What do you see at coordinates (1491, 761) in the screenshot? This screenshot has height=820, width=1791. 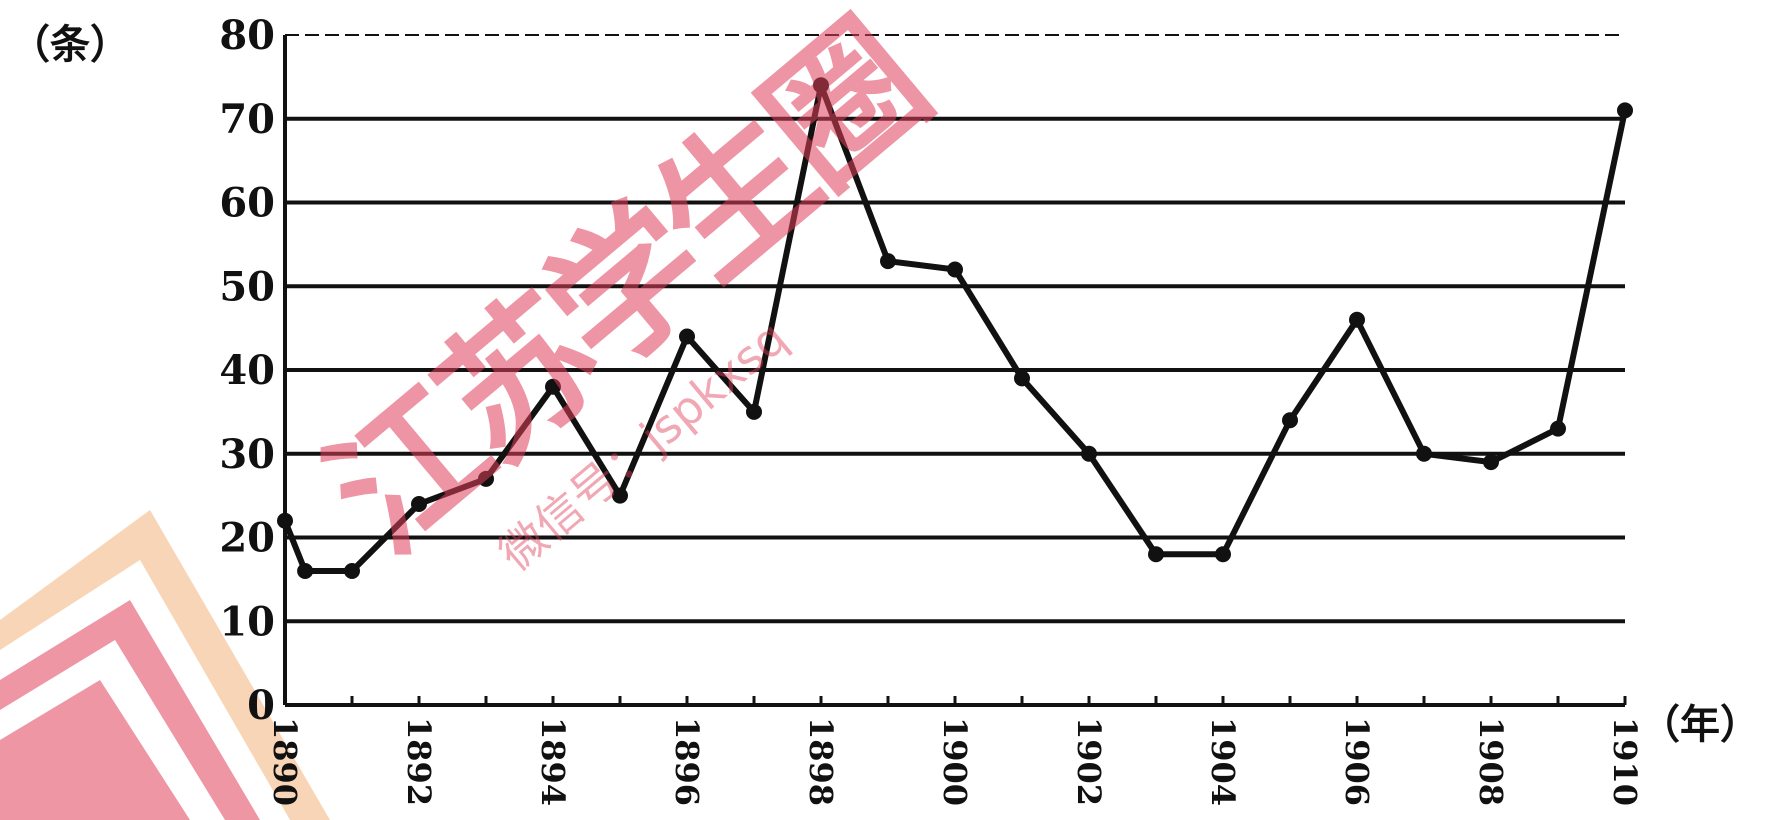 I see `x-tick-label: 1908` at bounding box center [1491, 761].